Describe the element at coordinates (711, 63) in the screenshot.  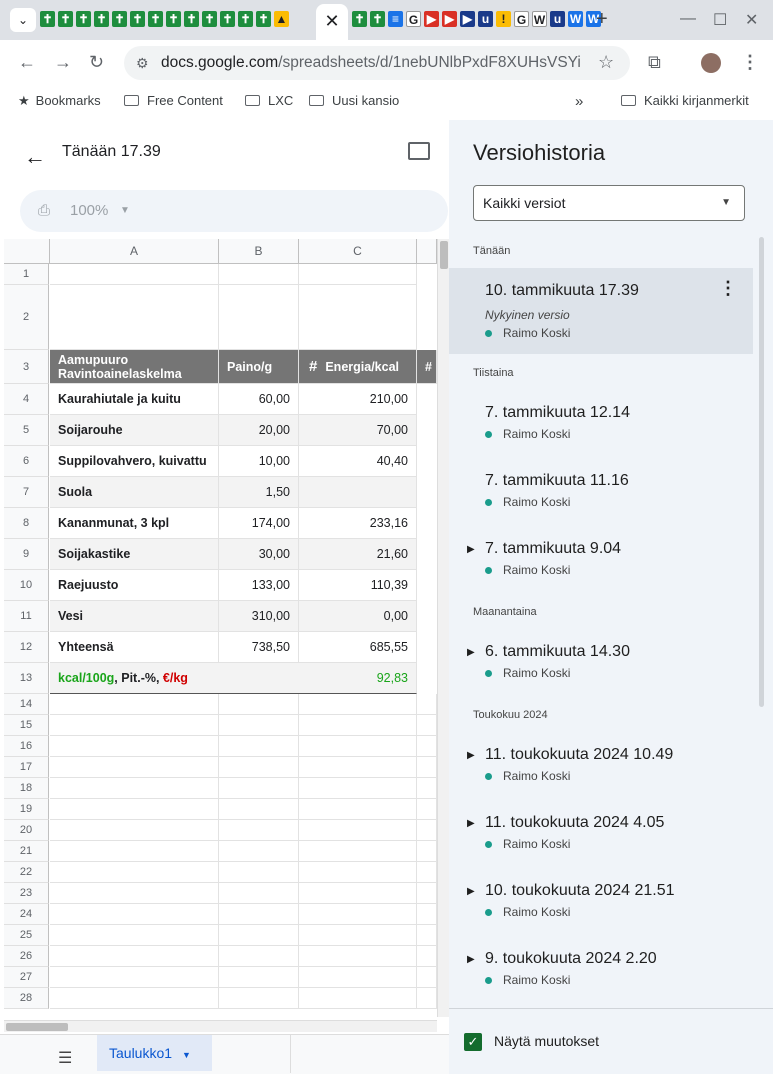
I see `avatar` at that location.